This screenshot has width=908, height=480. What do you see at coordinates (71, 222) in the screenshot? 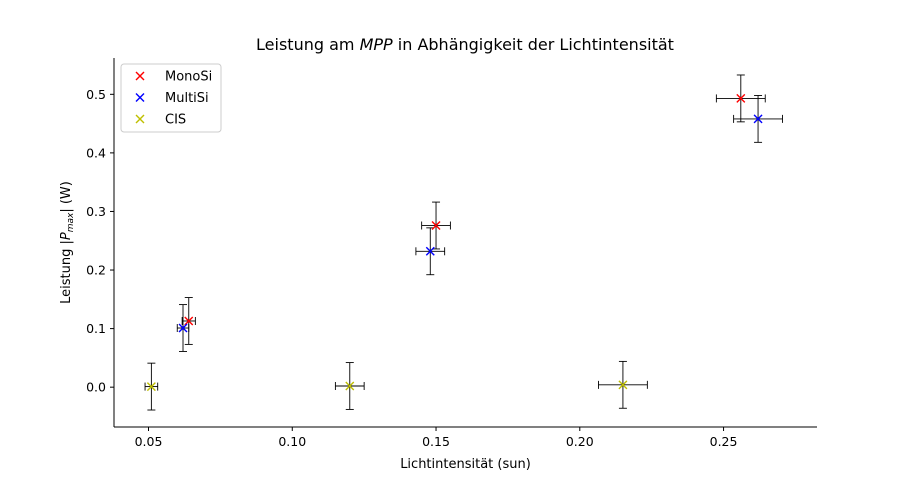
I see `y-label-sub: max` at bounding box center [71, 222].